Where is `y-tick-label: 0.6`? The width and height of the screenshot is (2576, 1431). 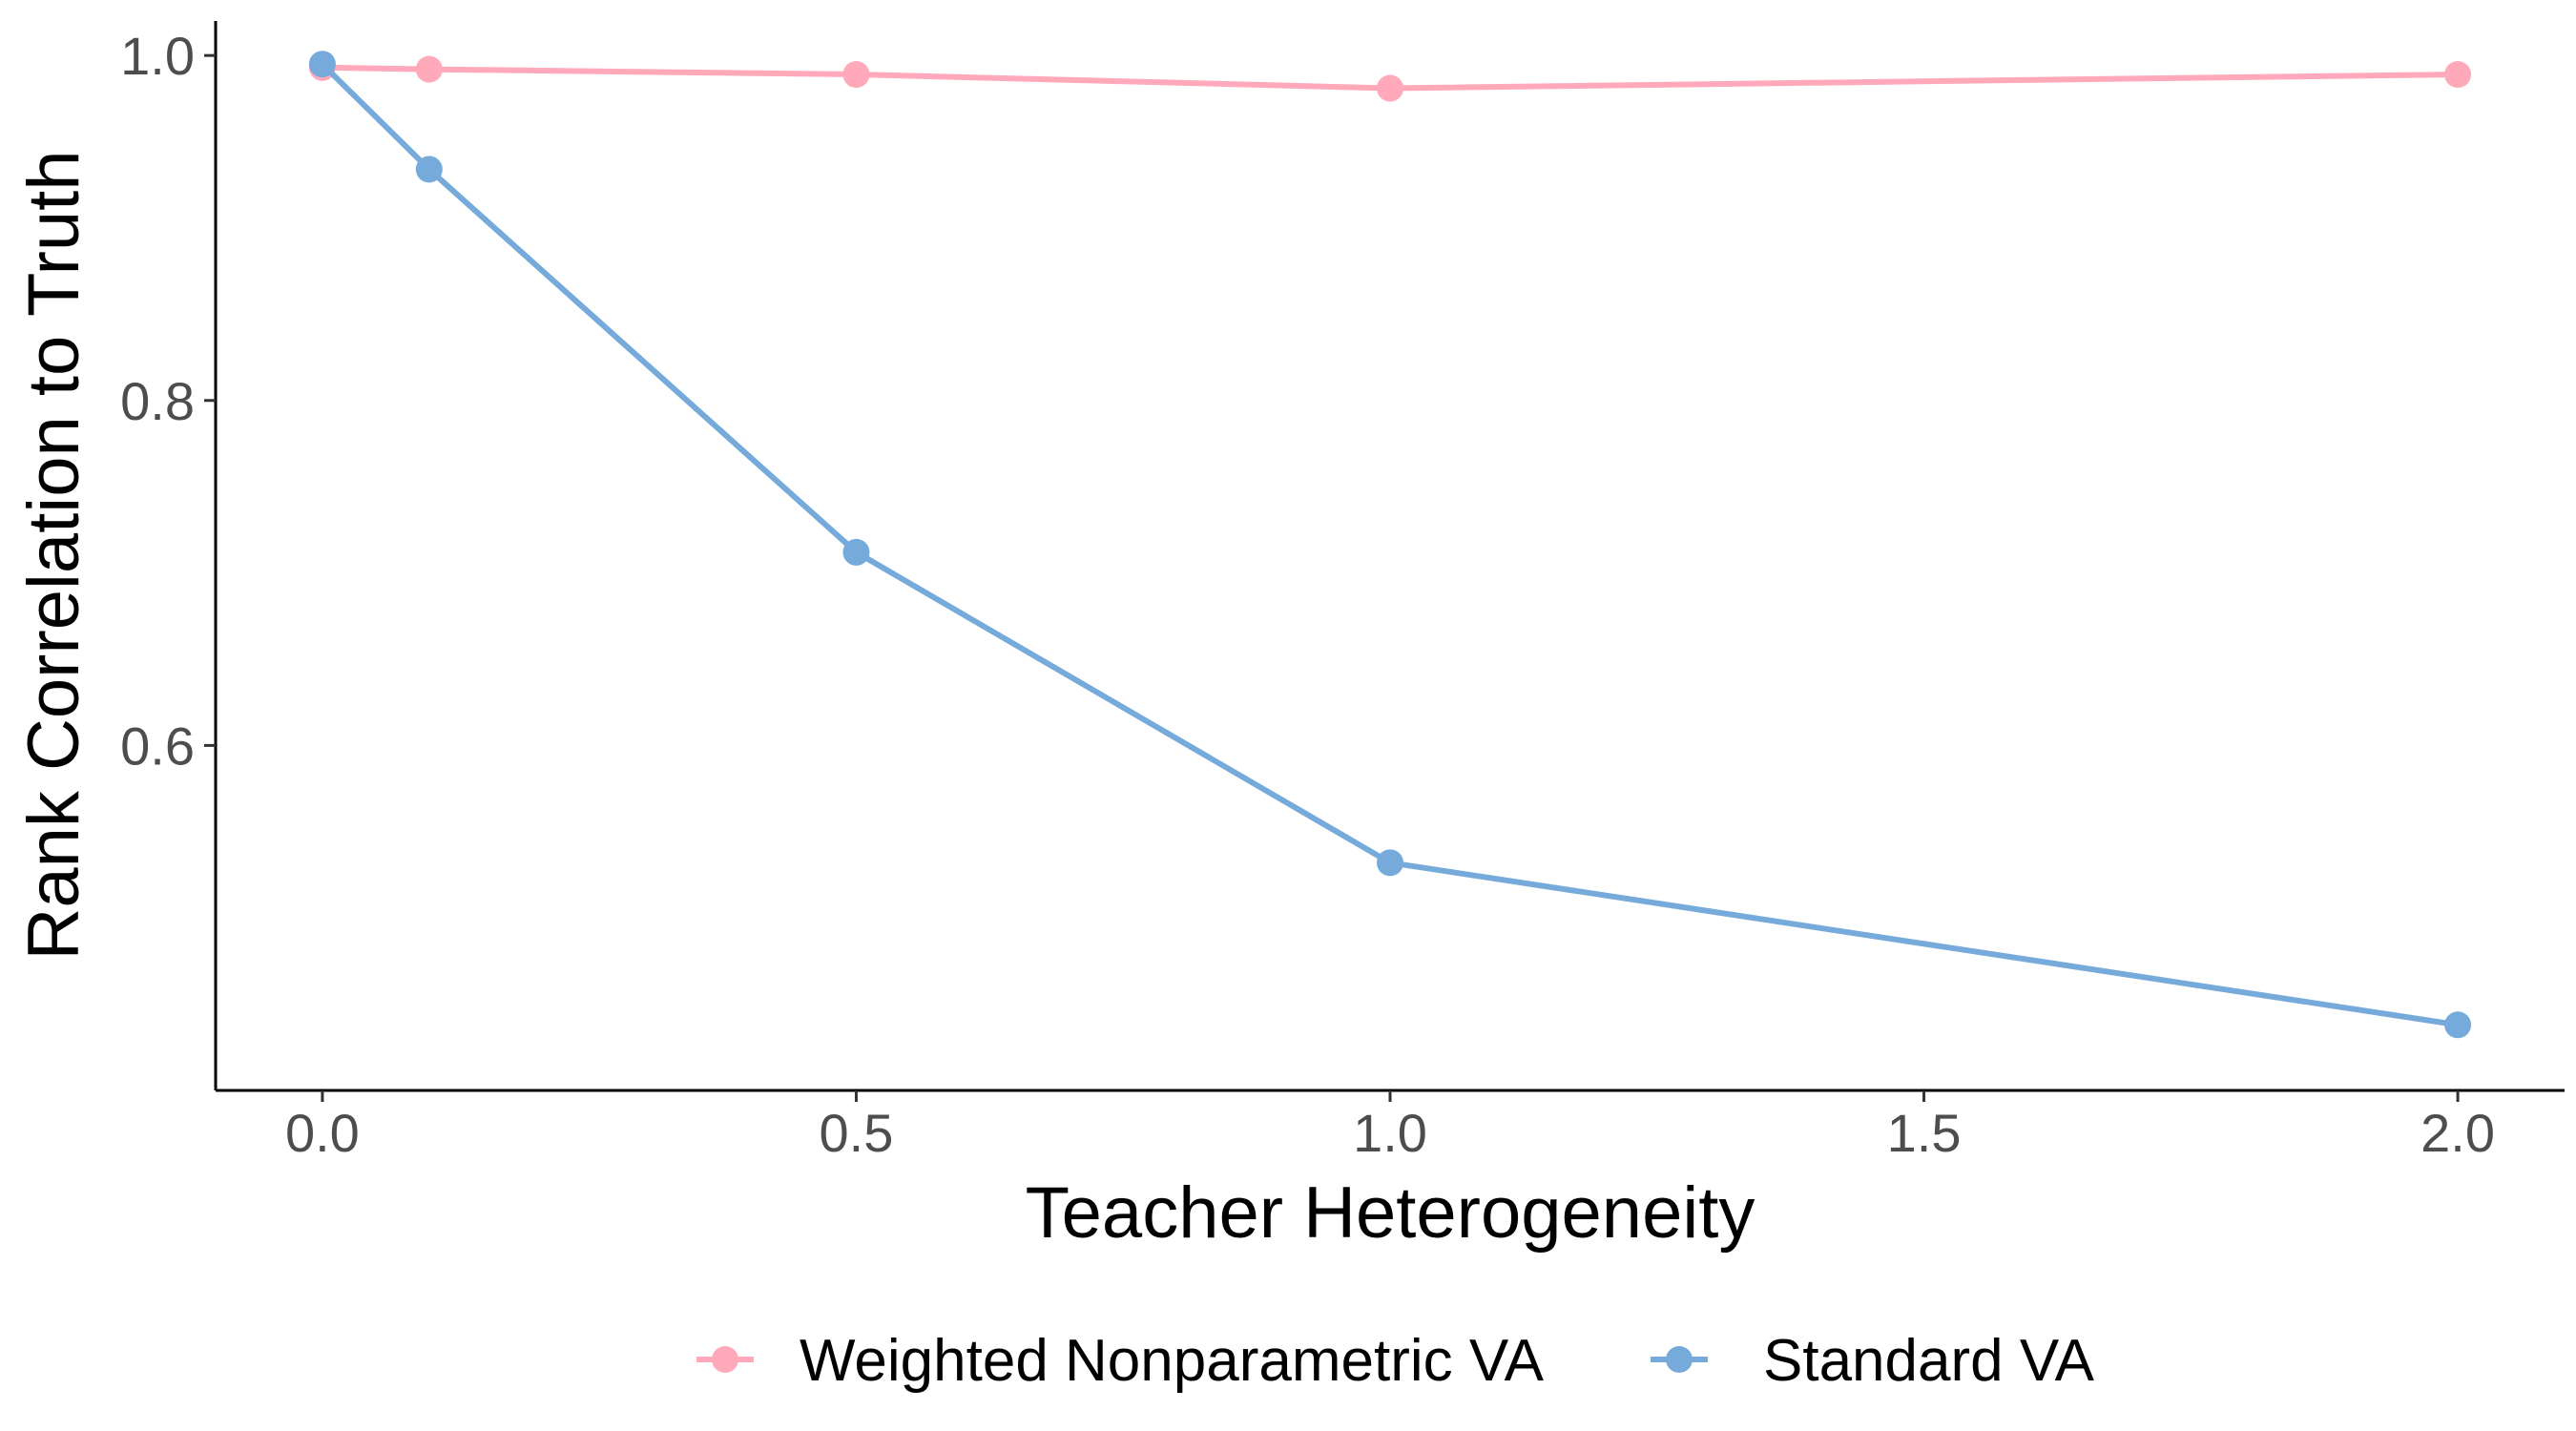
y-tick-label: 0.6 is located at coordinates (157, 746).